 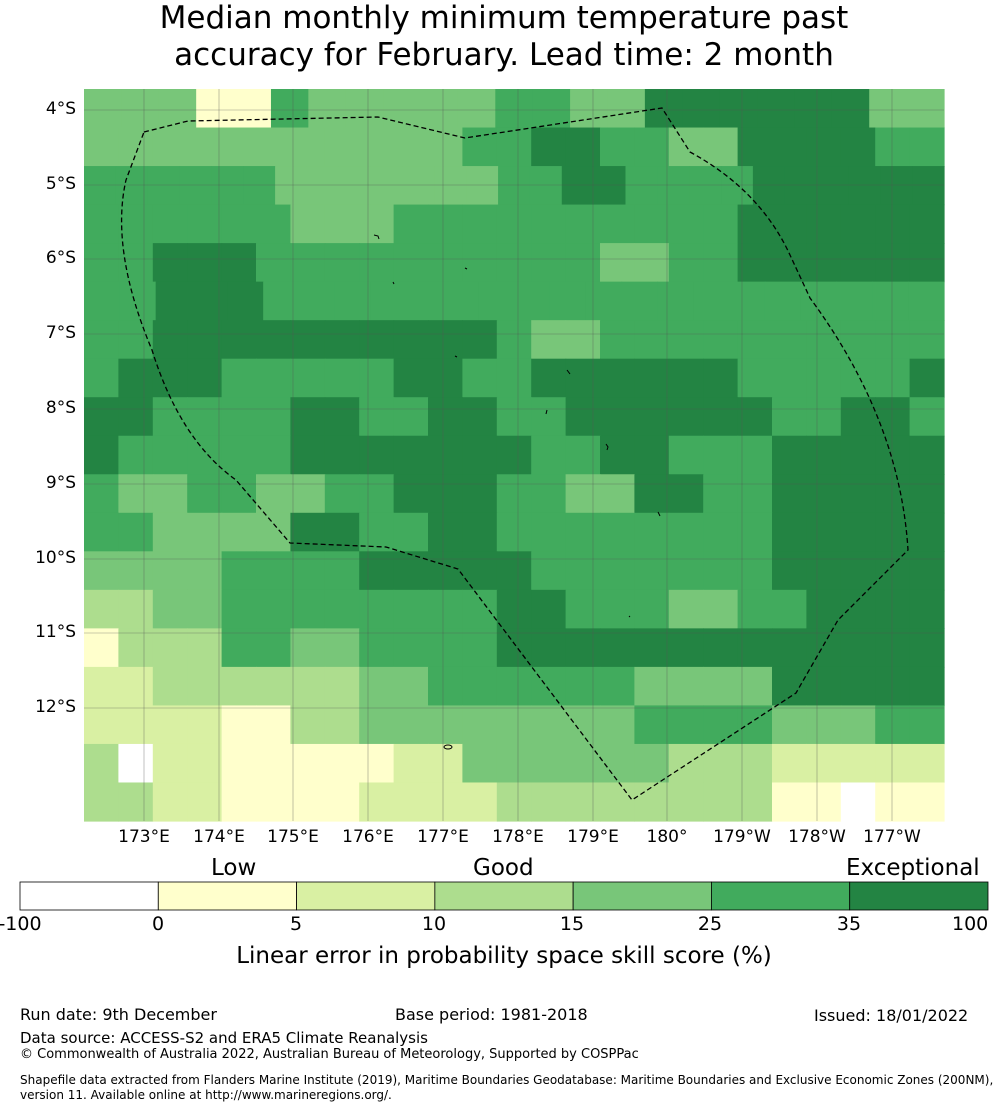 What do you see at coordinates (919, 896) in the screenshot?
I see `colorbar-segment` at bounding box center [919, 896].